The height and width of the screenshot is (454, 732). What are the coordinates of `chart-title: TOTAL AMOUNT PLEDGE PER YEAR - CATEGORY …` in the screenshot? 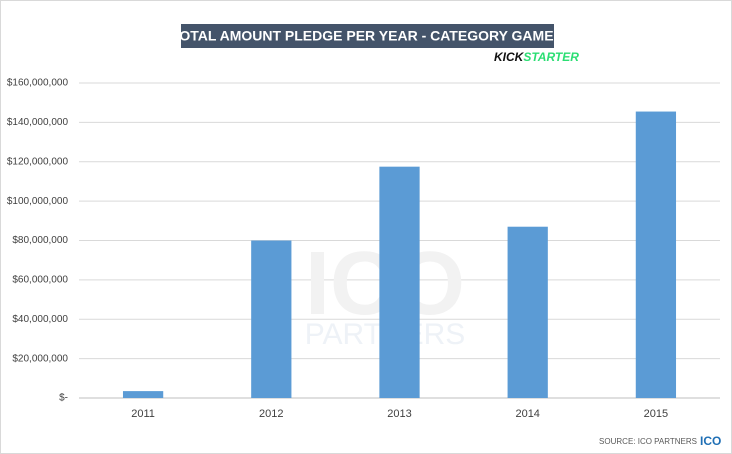 It's located at (367, 36).